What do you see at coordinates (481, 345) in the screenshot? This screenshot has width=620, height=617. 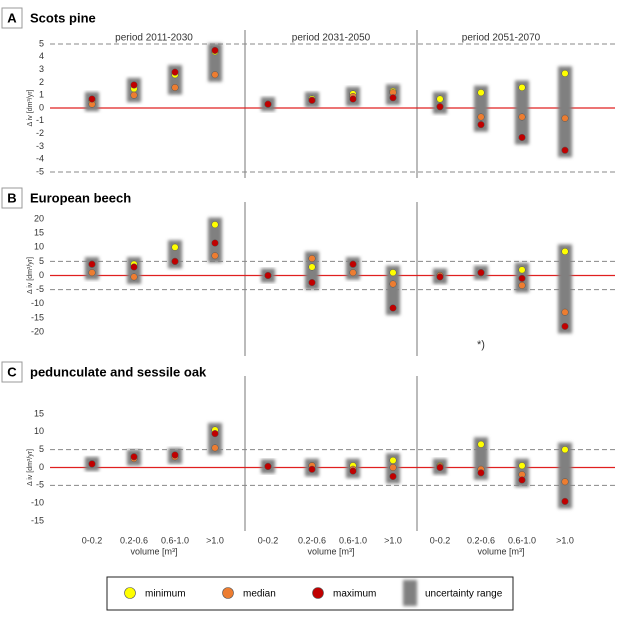 I see `annotation: *)` at bounding box center [481, 345].